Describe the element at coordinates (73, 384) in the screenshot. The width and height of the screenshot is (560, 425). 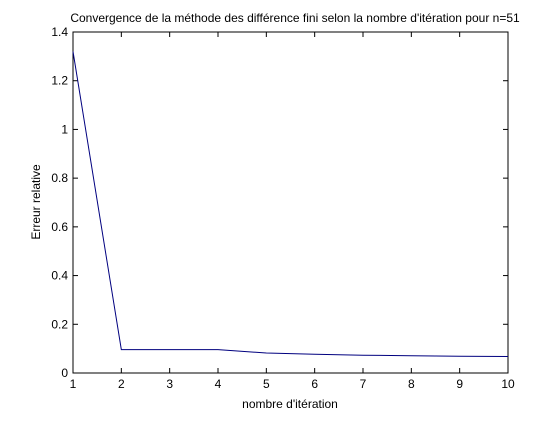
I see `x-tick-label: 1` at that location.